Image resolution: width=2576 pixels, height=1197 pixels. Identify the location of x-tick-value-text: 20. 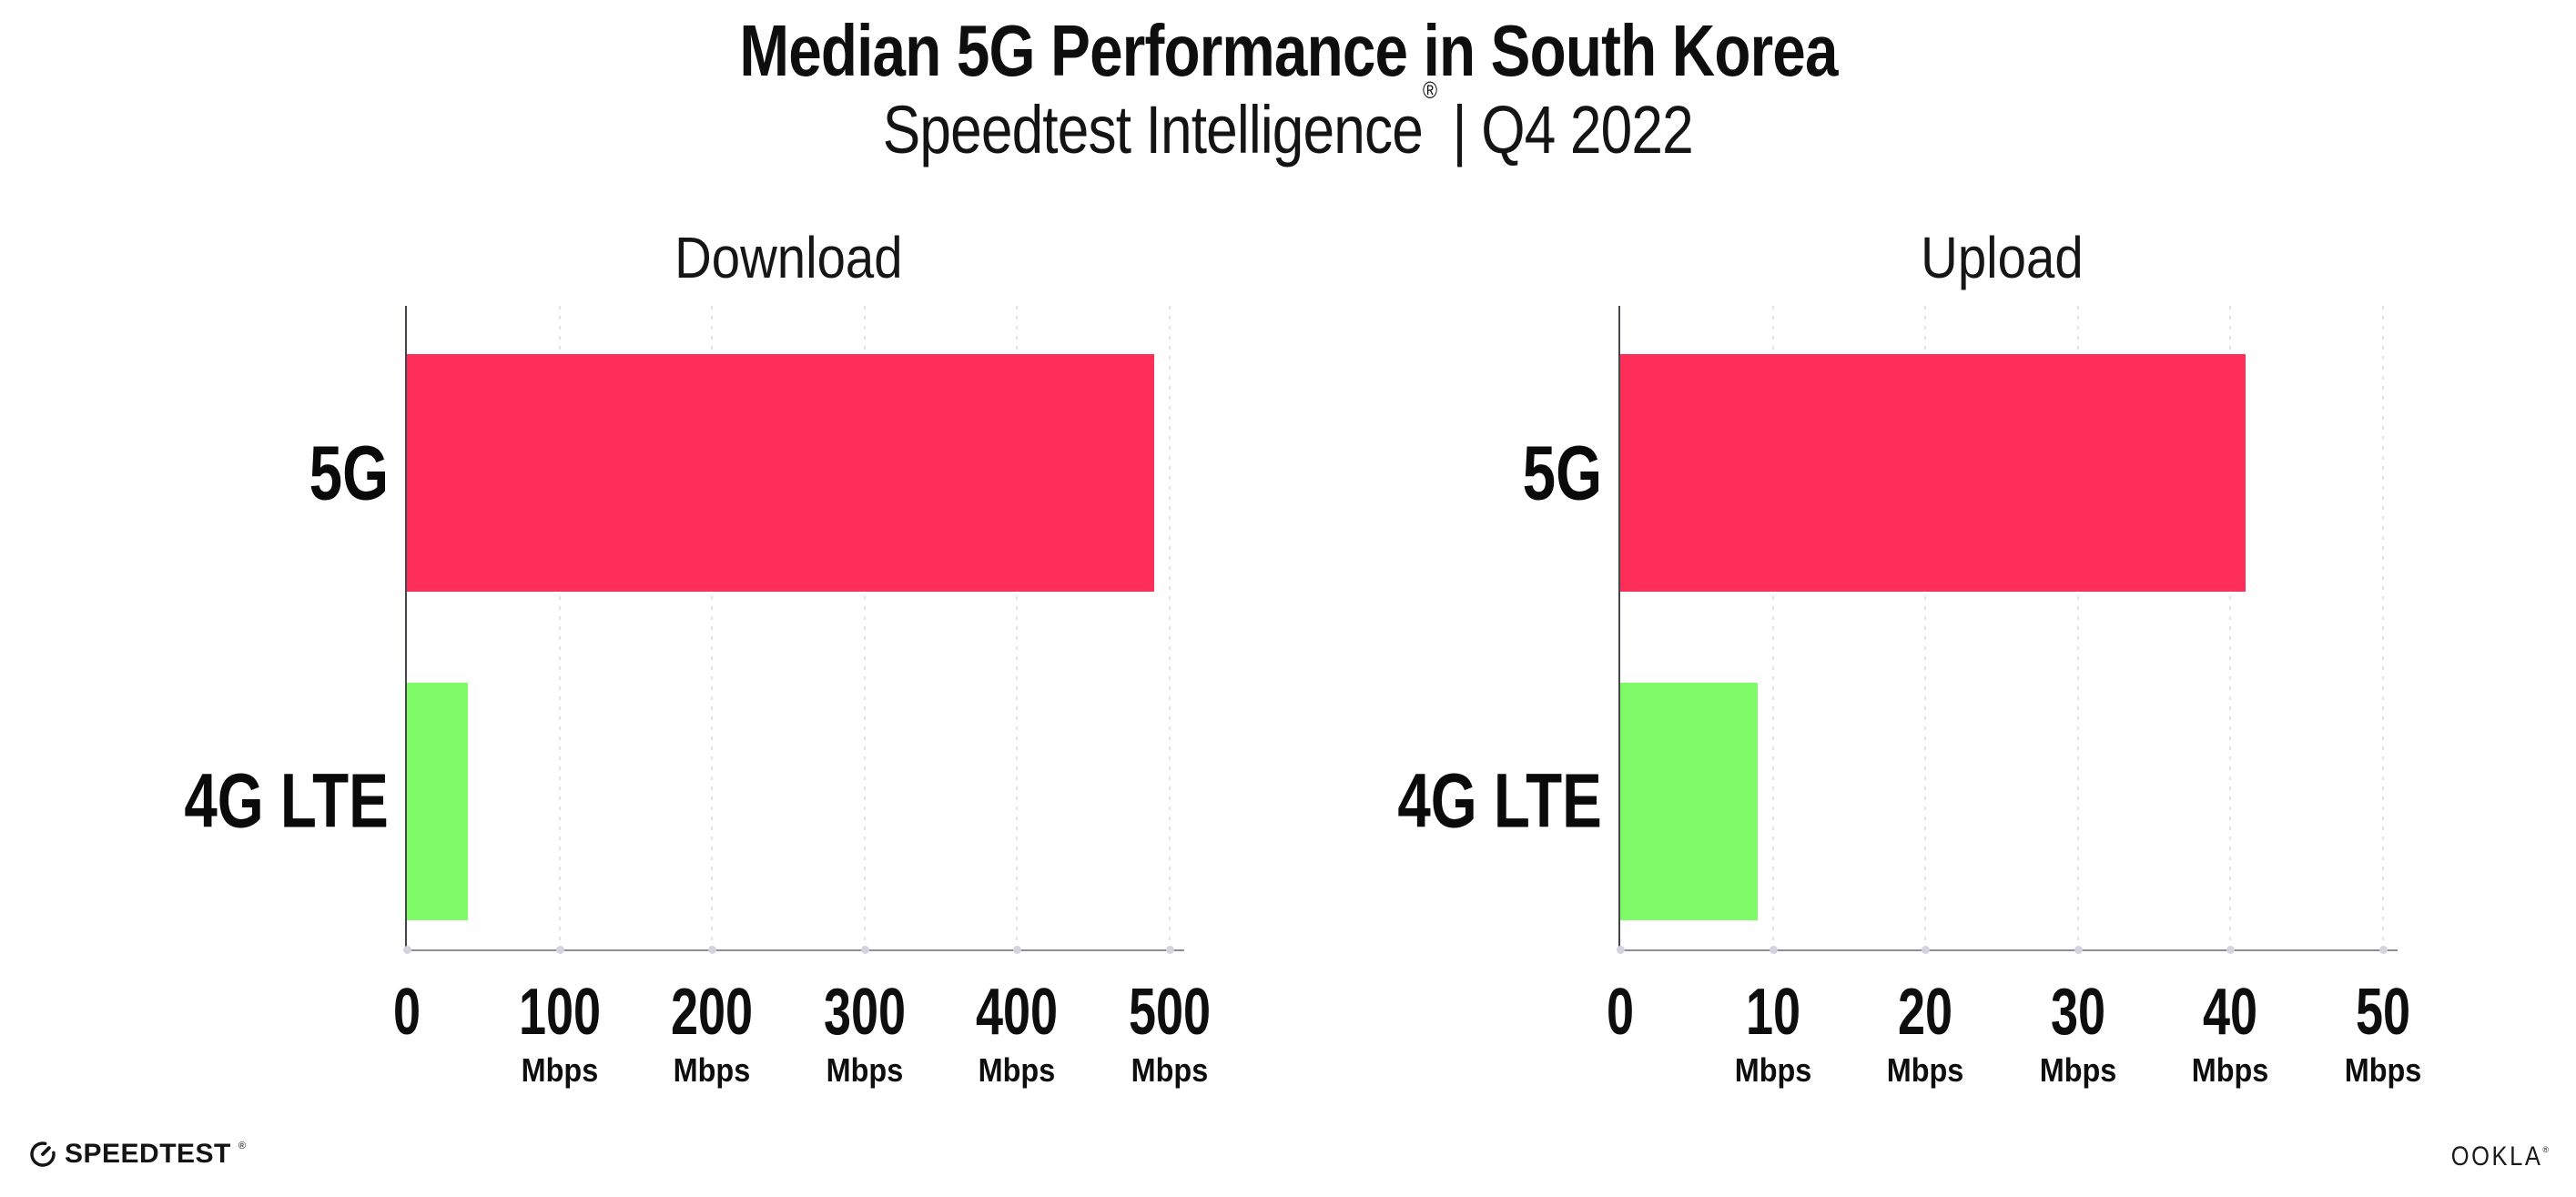
(1925, 1012).